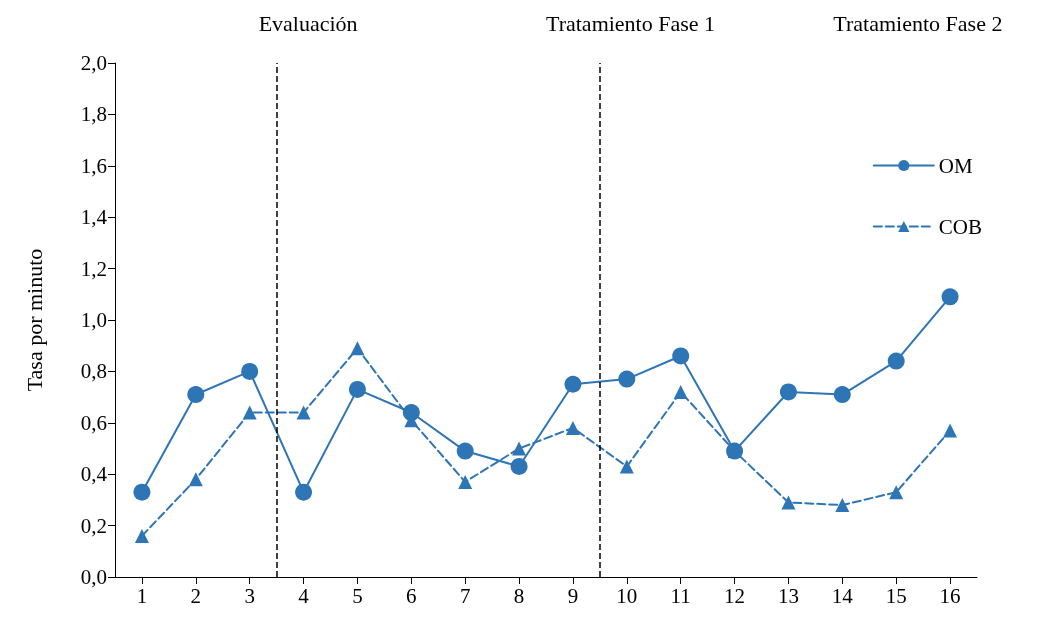  Describe the element at coordinates (94, 217) in the screenshot. I see `y-tick-label: 1,4` at that location.